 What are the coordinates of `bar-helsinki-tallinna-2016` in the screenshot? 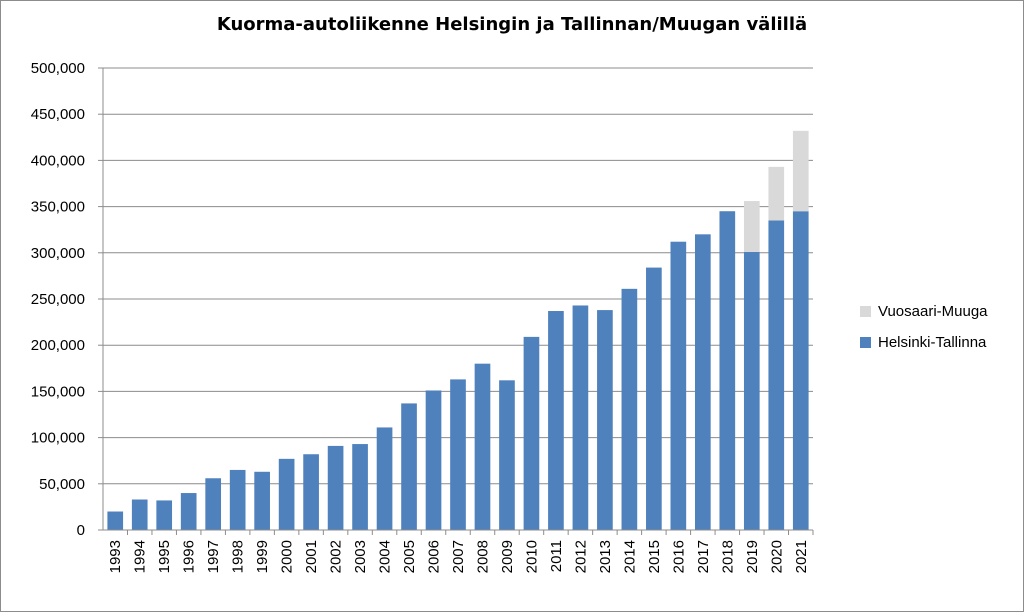 It's located at (678, 385).